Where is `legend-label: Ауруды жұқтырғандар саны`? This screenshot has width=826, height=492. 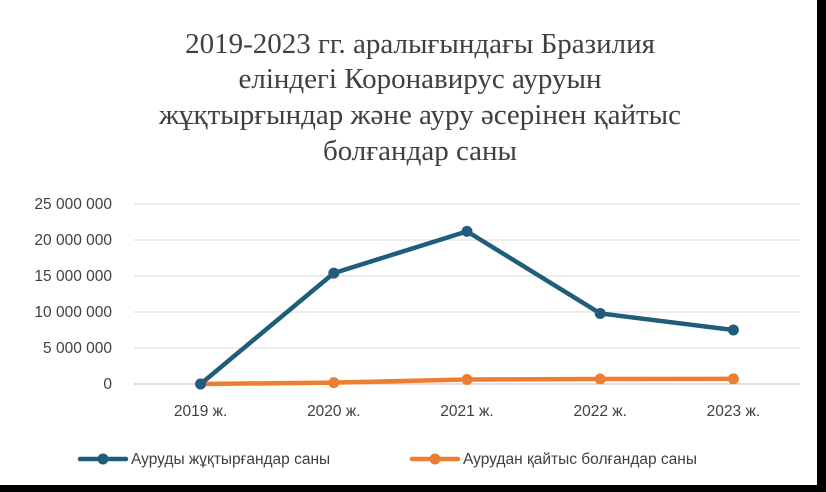
legend-label: Ауруды жұқтырғандар саны is located at coordinates (230, 459).